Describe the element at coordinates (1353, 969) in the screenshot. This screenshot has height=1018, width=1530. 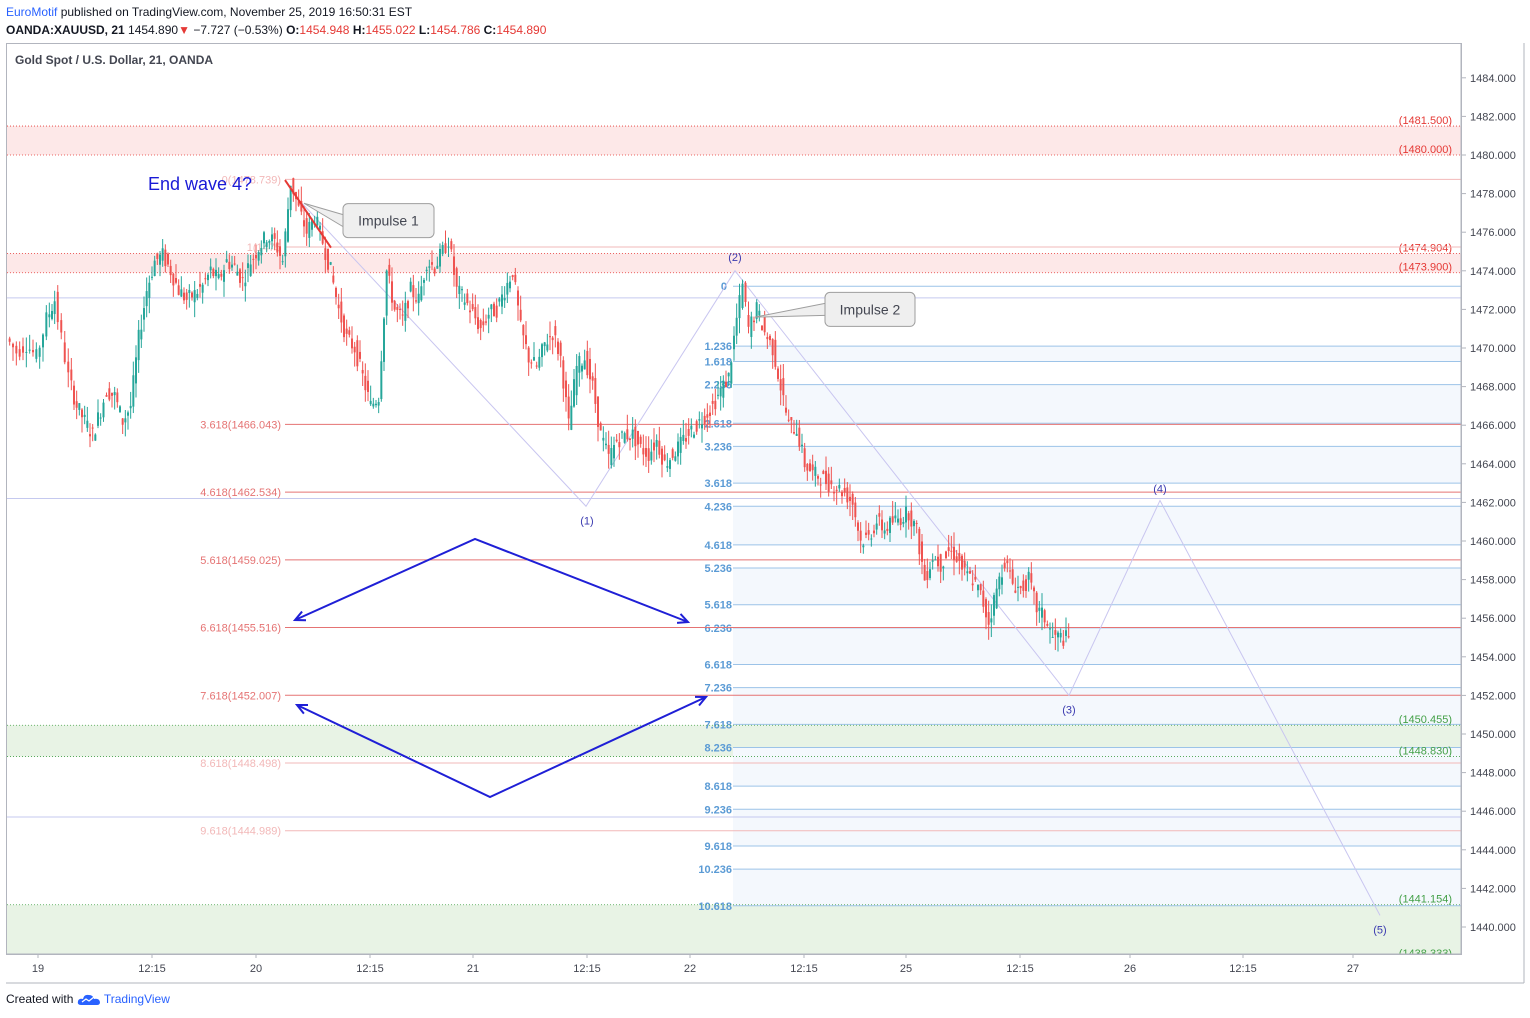
I see `x-tick-label: 27` at that location.